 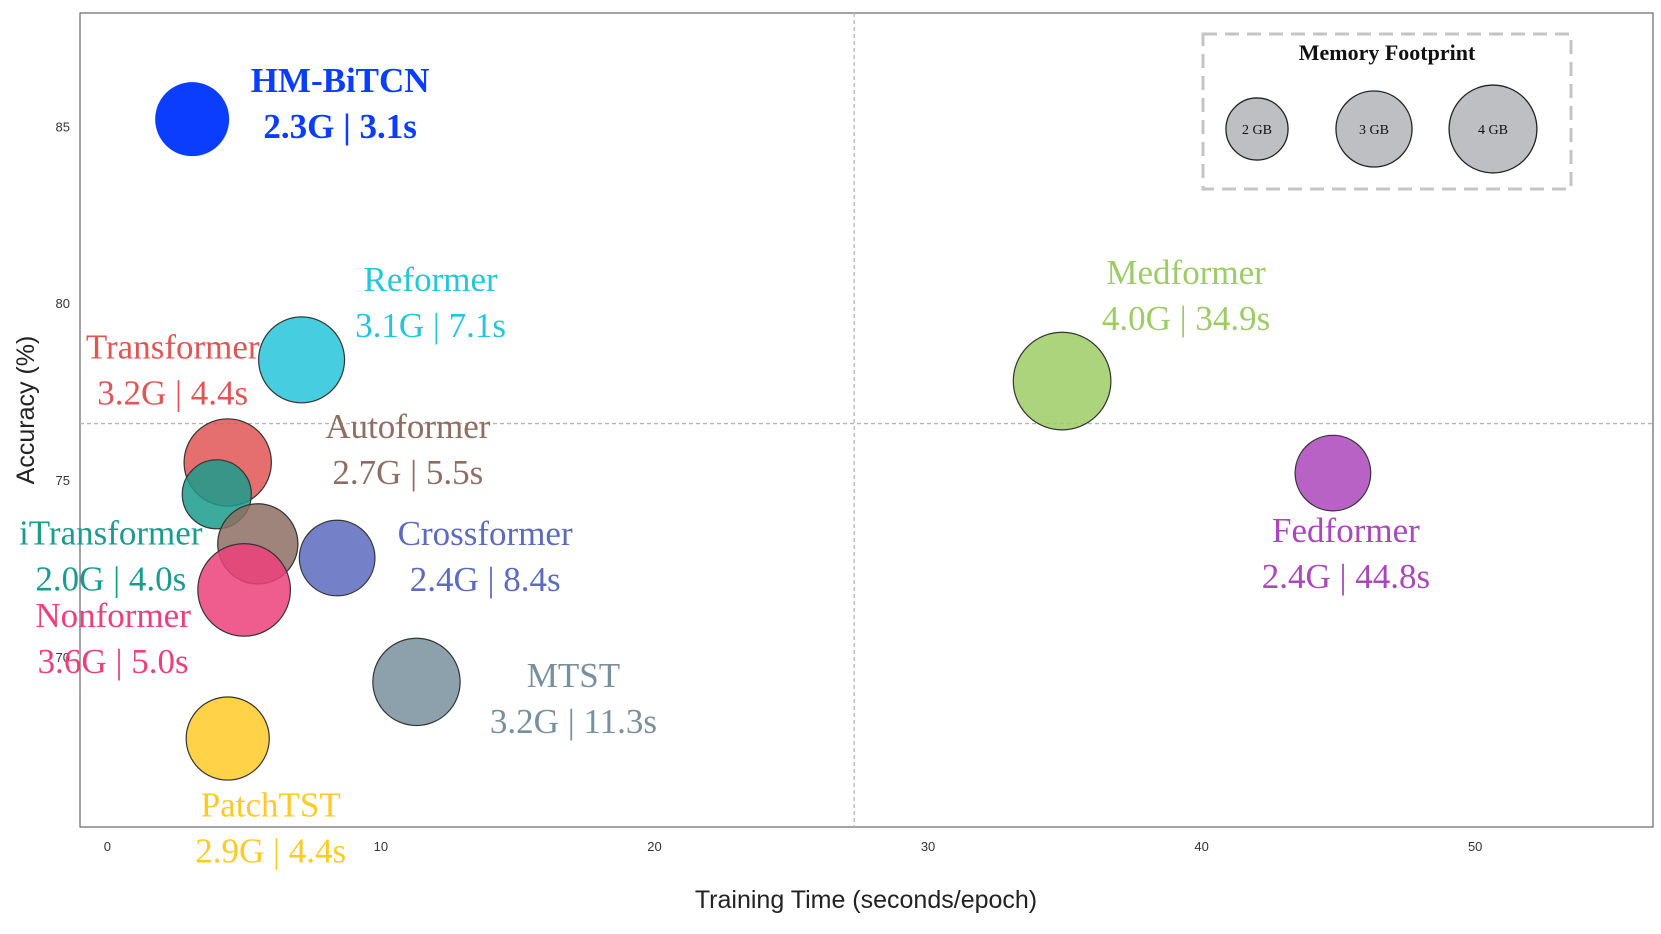 I want to click on bubble-label-detail: 2.0G | 4.0s, so click(x=110, y=578).